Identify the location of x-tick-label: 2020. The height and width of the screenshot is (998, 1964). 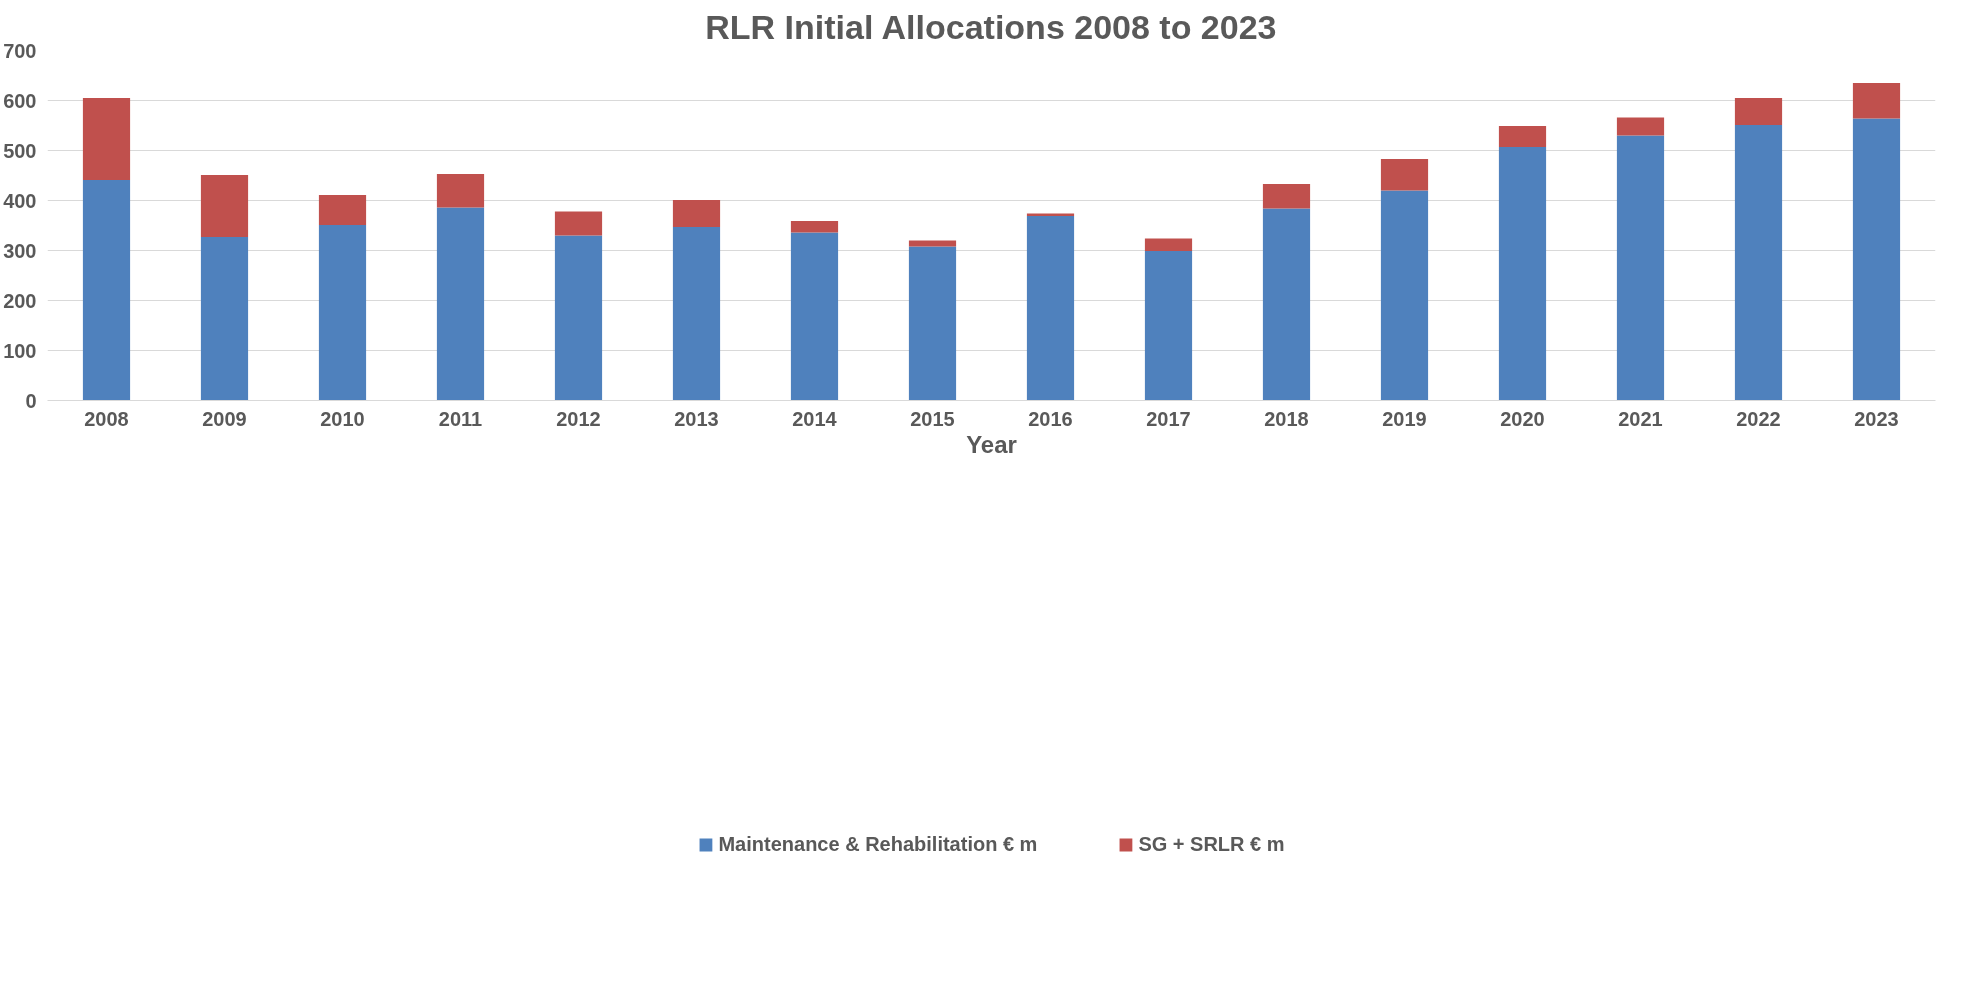
(1522, 418).